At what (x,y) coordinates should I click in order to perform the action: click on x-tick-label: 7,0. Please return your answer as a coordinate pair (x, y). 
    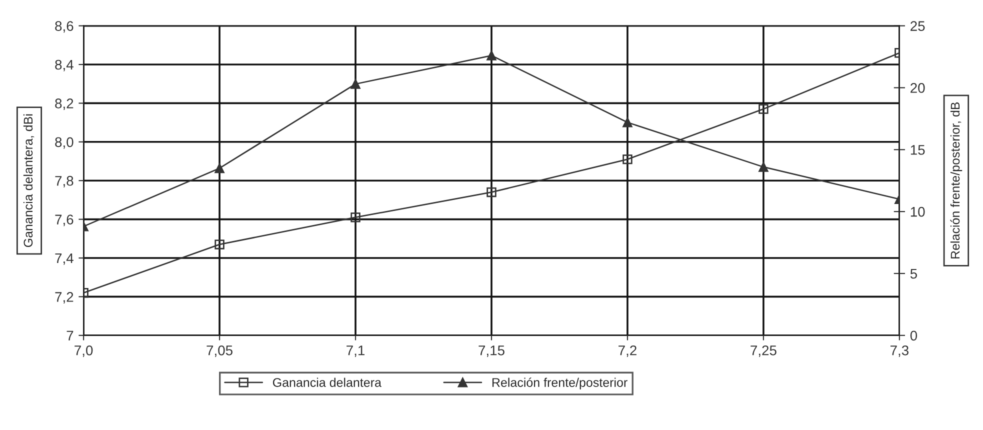
    Looking at the image, I should click on (83, 351).